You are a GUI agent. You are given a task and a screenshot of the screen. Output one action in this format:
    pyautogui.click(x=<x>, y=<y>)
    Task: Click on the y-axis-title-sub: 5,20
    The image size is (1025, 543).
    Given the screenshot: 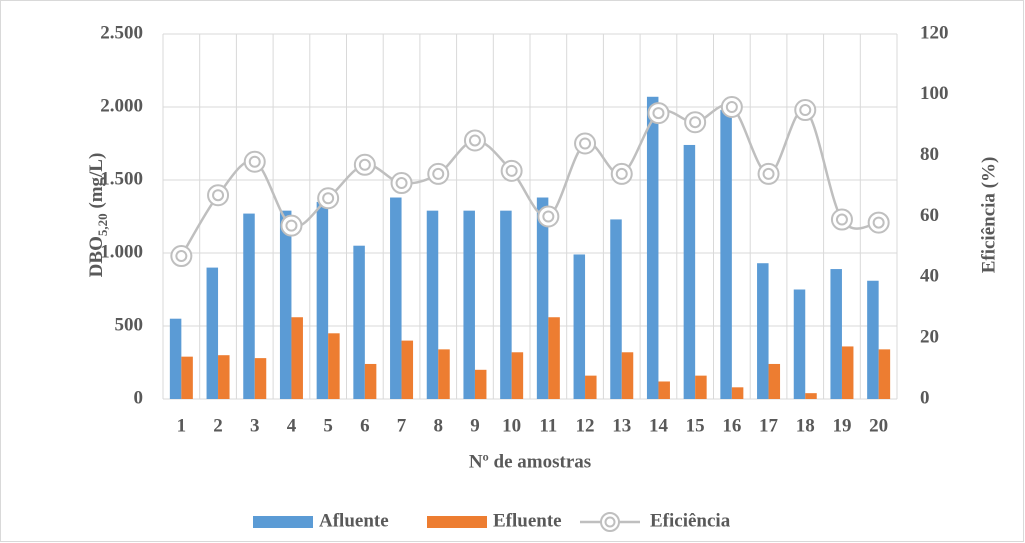 What is the action you would take?
    pyautogui.click(x=102, y=224)
    